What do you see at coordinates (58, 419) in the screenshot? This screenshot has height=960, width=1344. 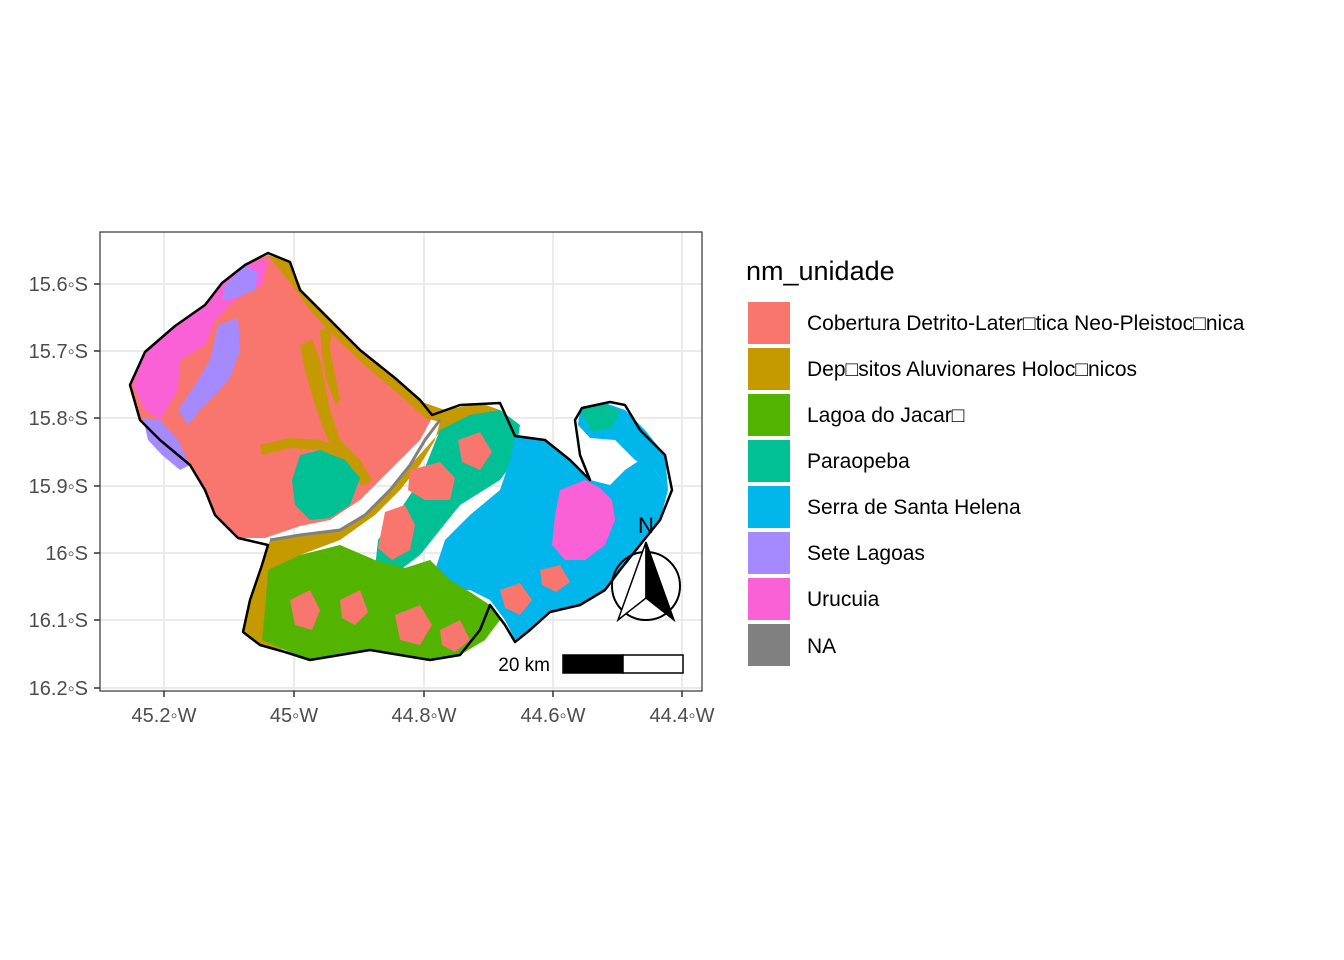 I see `y-tick-label: 15.8◦S` at bounding box center [58, 419].